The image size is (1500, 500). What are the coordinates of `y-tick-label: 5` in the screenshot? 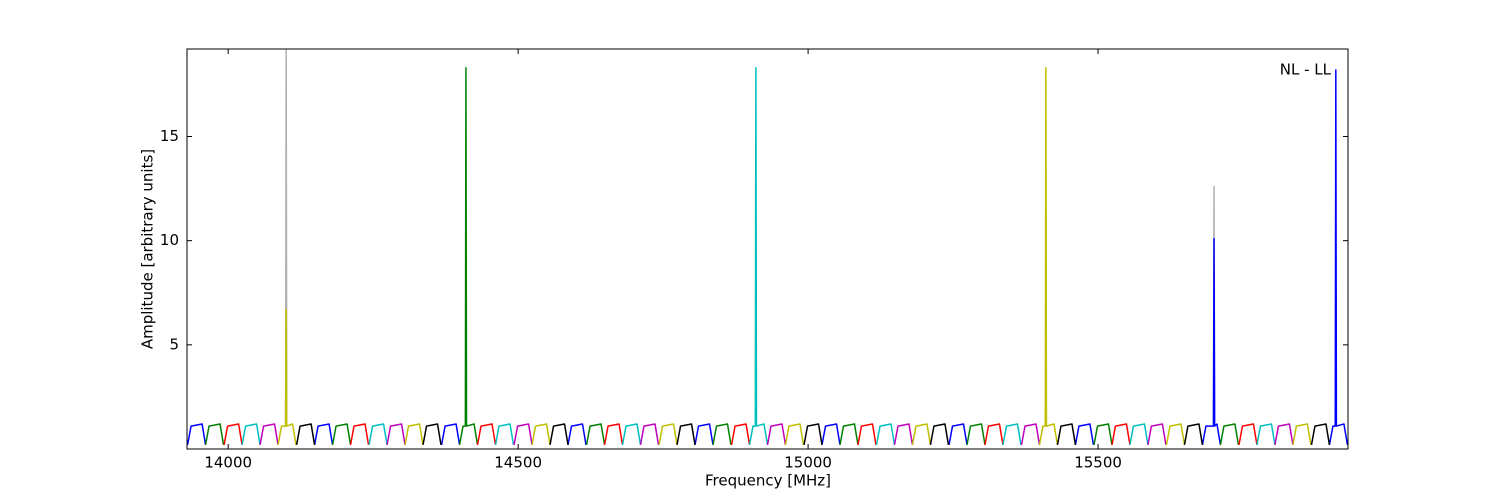 It's located at (174, 344).